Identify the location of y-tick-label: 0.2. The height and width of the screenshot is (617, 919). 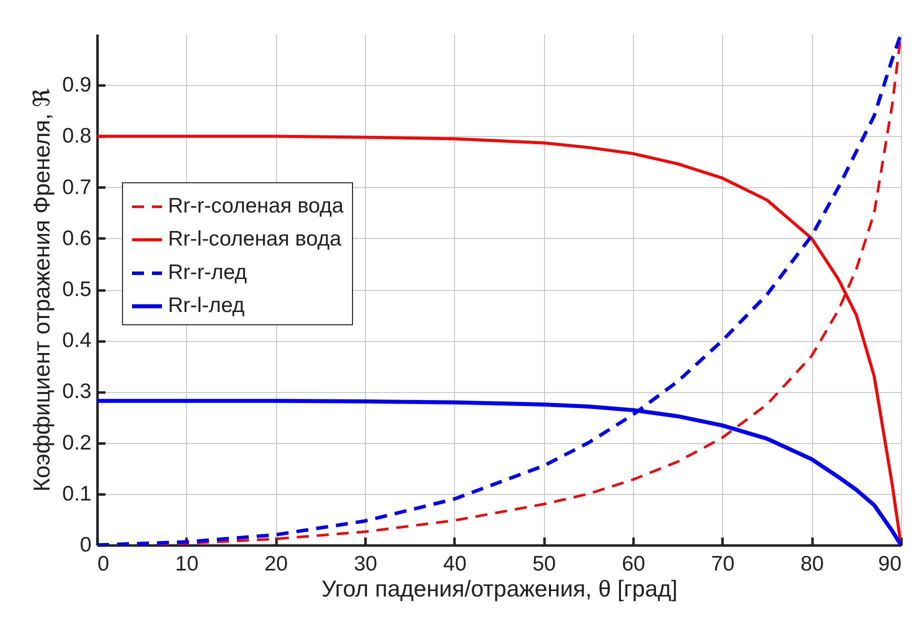
(77, 442).